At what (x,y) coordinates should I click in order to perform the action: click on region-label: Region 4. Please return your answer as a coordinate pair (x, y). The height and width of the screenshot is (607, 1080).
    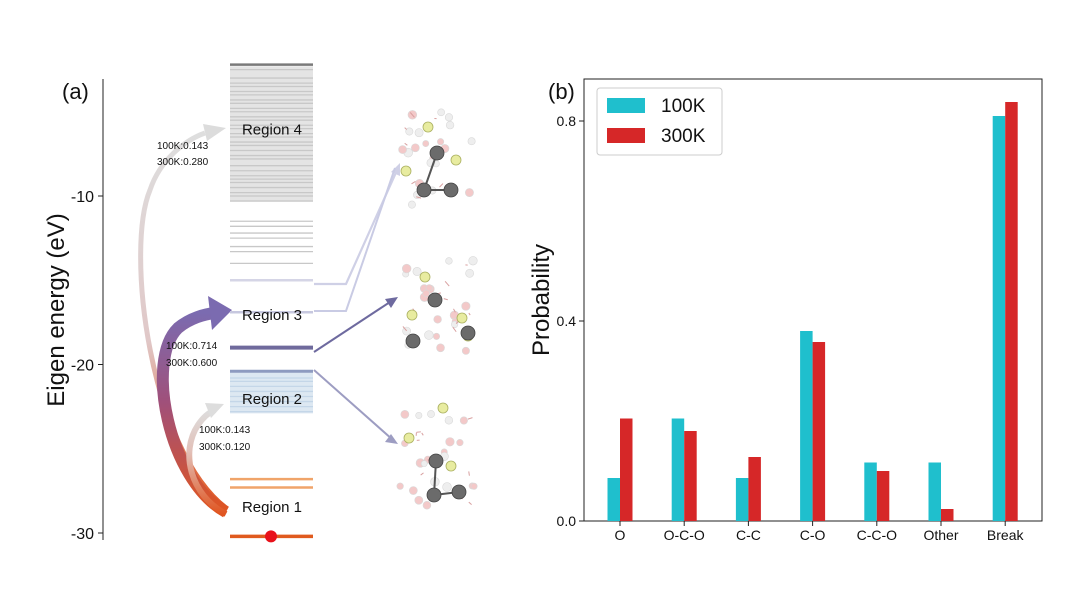
    Looking at the image, I should click on (272, 130).